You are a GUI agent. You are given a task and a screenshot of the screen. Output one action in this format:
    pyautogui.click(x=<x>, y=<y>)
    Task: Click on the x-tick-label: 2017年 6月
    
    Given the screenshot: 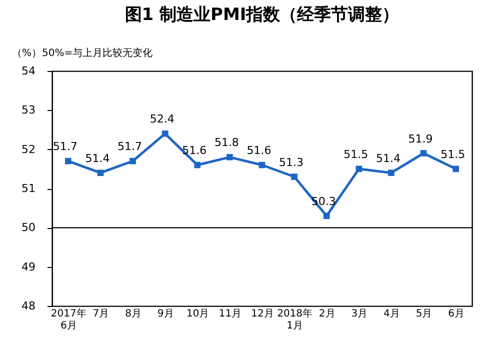 What is the action you would take?
    pyautogui.click(x=68, y=320)
    